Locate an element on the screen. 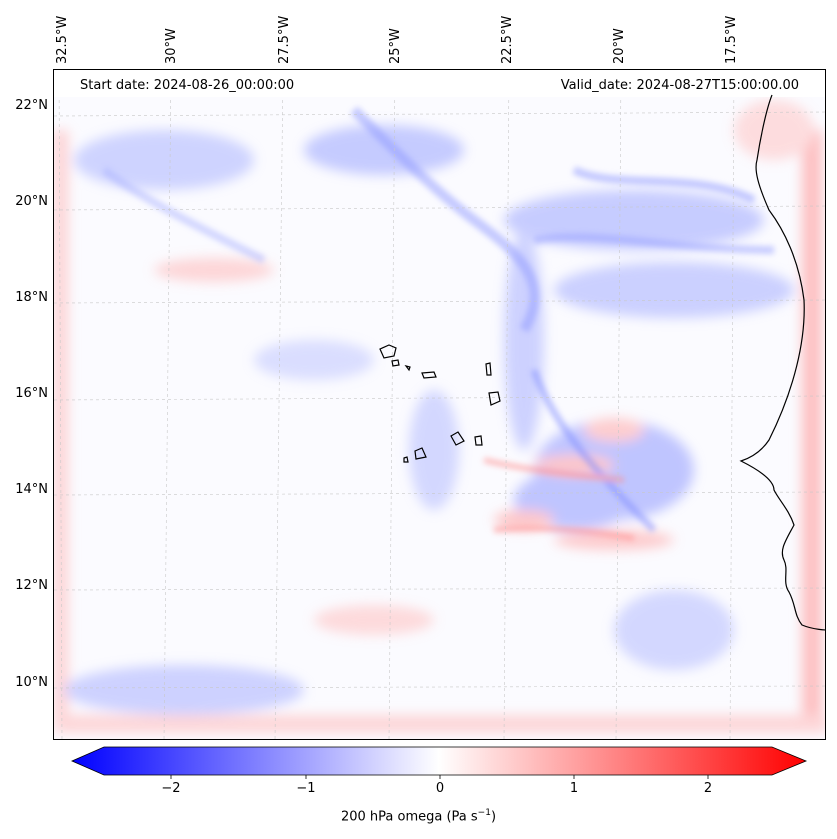 The width and height of the screenshot is (837, 839). colorbar-tick: 1 is located at coordinates (574, 788).